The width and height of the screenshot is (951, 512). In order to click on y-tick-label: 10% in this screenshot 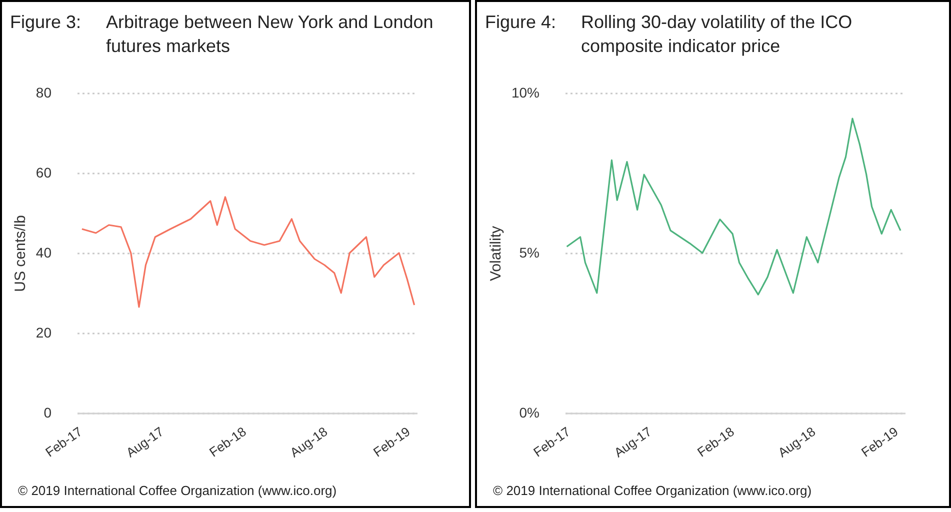, I will do `click(525, 92)`.